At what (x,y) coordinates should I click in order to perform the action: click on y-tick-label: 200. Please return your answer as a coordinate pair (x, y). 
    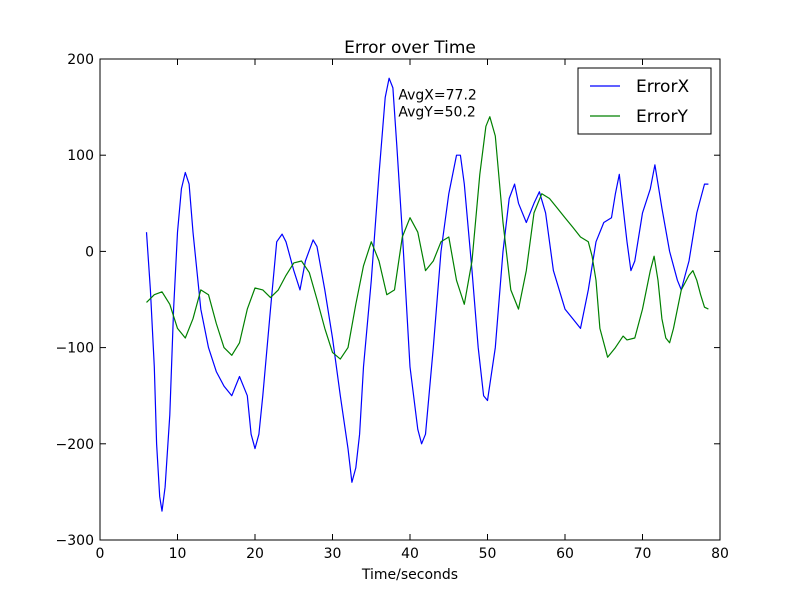
    Looking at the image, I should click on (80, 60).